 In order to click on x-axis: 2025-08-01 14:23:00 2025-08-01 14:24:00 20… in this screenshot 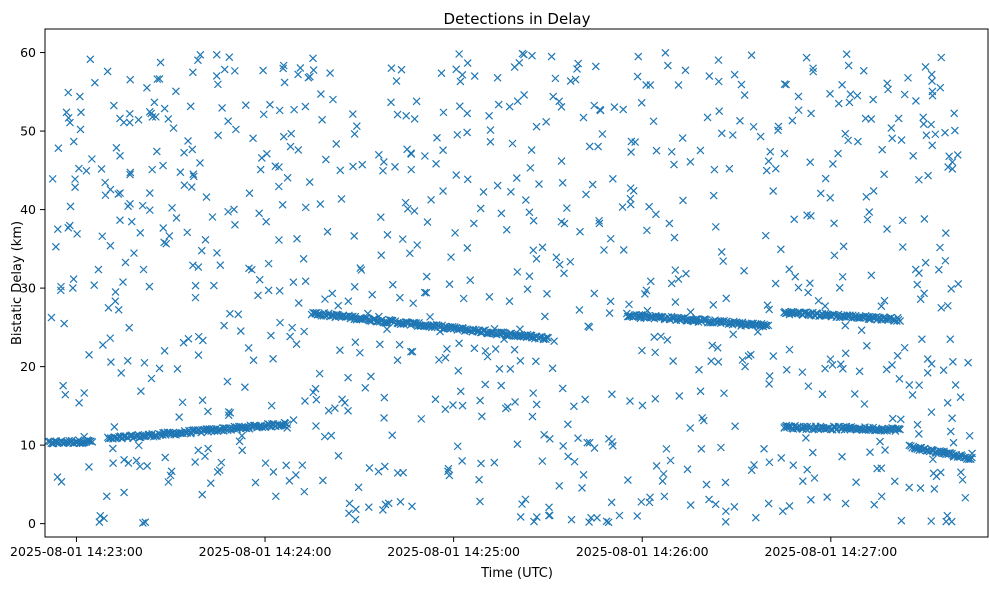, I will do `click(453, 548)`.